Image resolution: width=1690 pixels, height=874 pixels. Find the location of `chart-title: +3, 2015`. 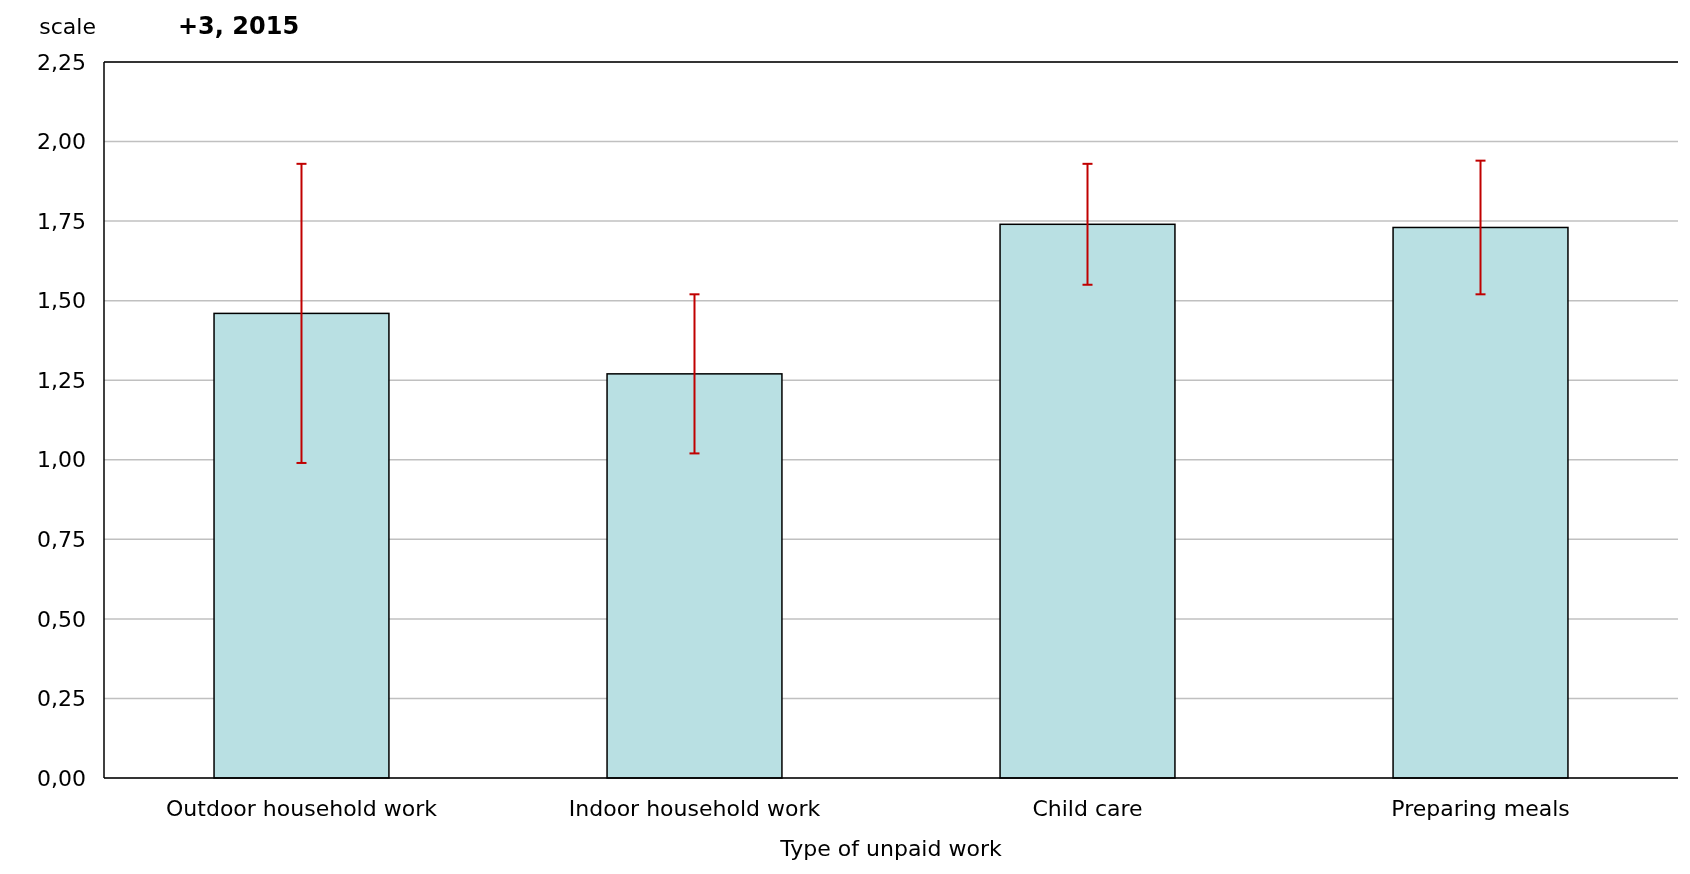

chart-title: +3, 2015 is located at coordinates (239, 26).